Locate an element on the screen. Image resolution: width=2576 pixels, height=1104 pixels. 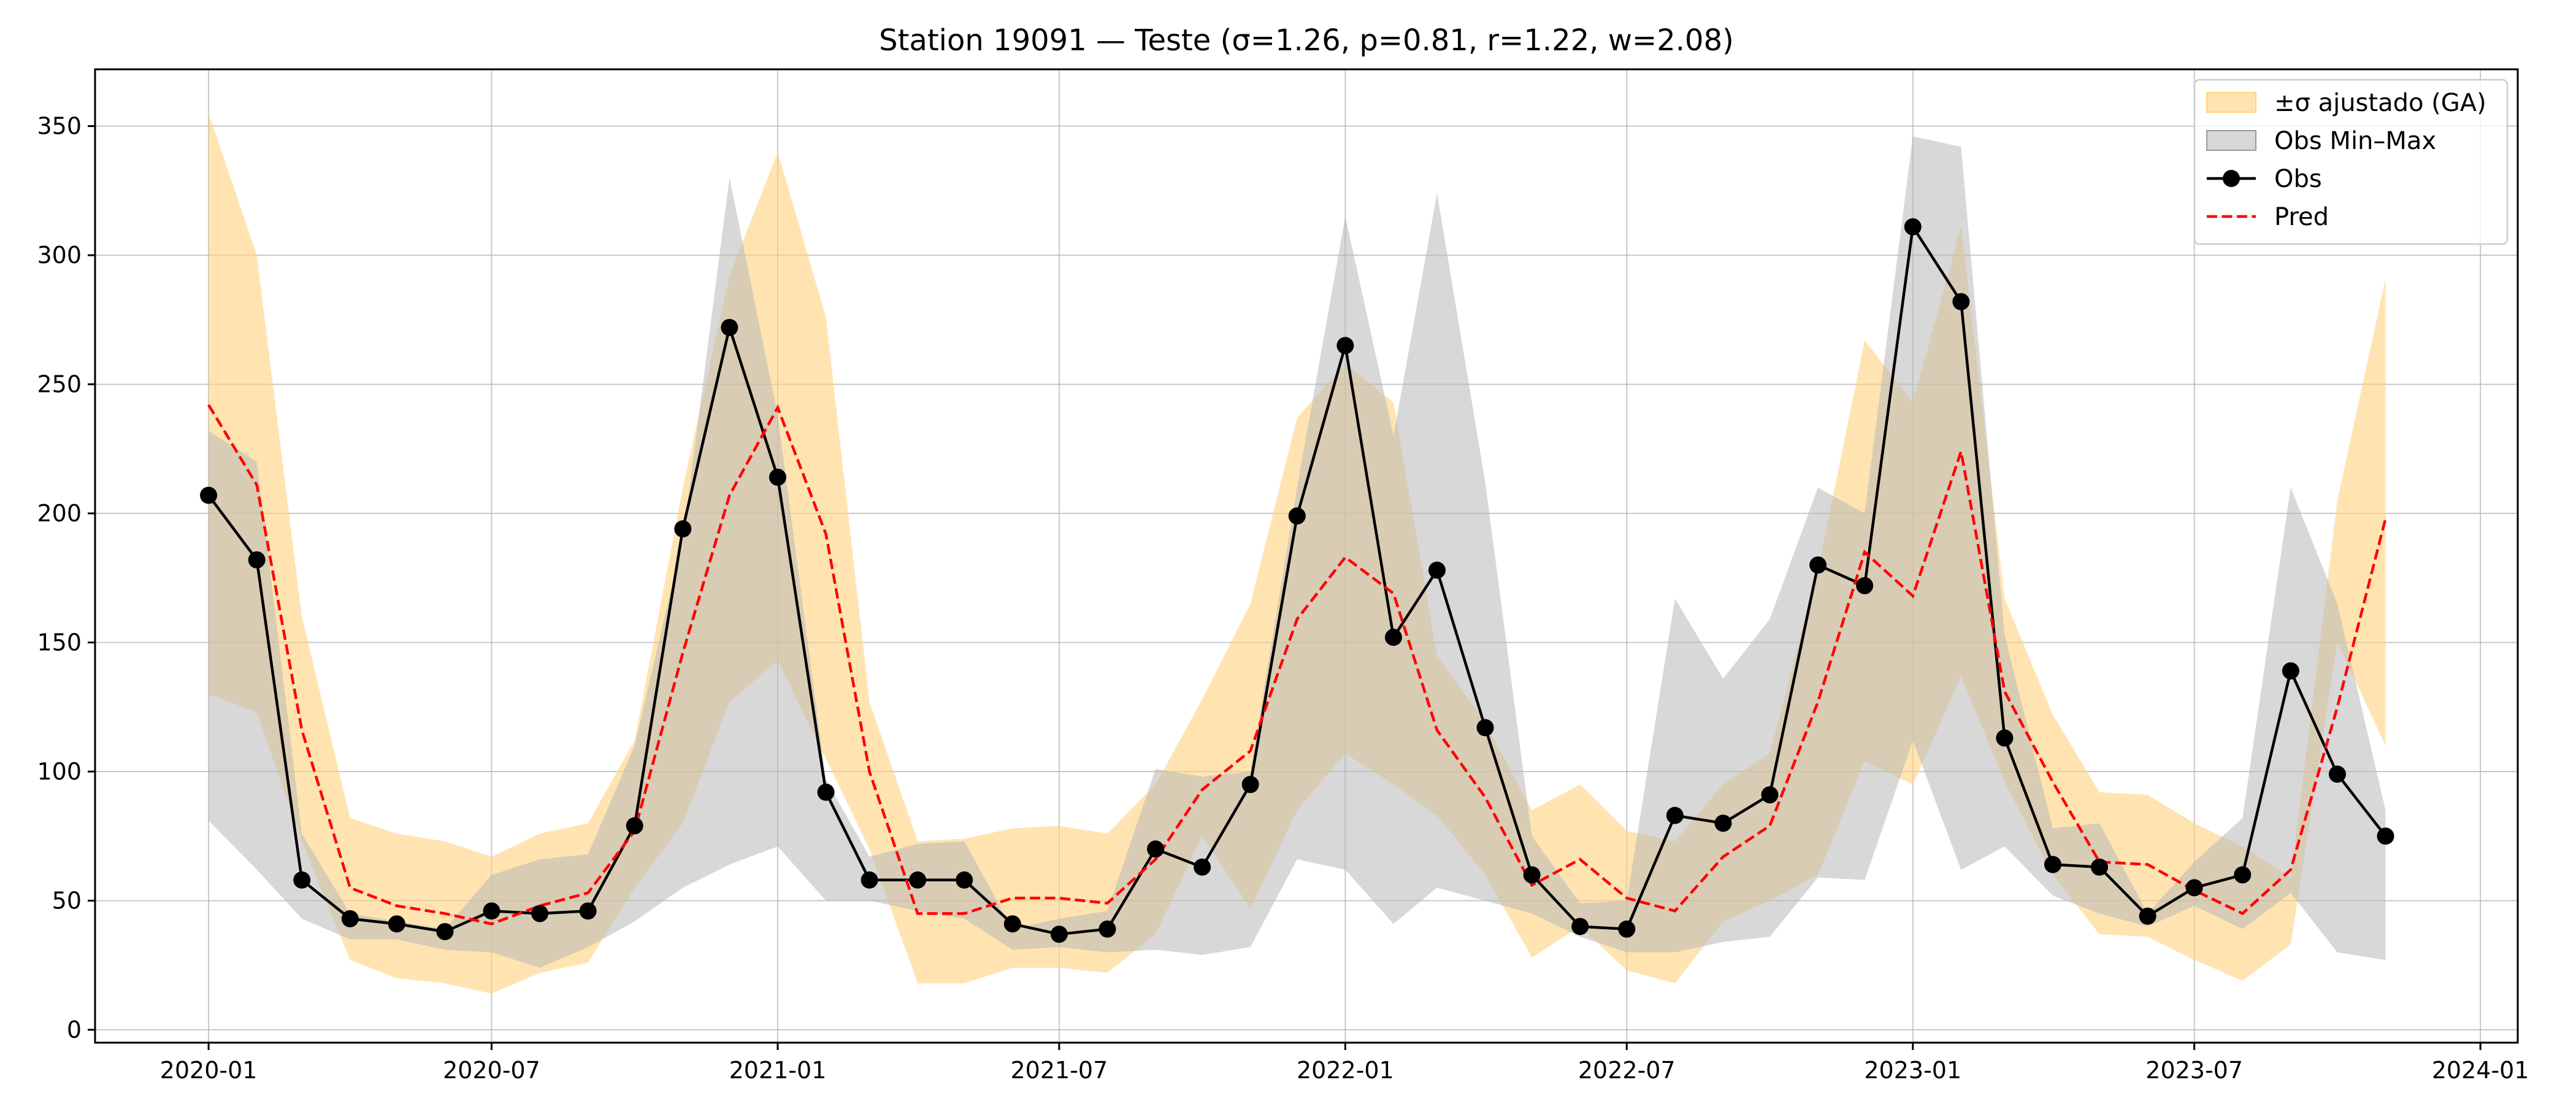
x-tick-label: 2020-01 is located at coordinates (209, 1070).